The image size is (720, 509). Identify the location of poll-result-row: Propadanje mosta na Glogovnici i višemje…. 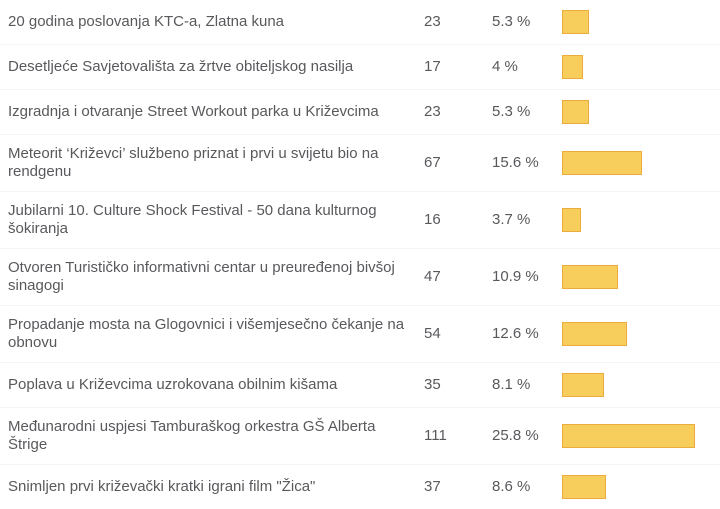
(360, 334).